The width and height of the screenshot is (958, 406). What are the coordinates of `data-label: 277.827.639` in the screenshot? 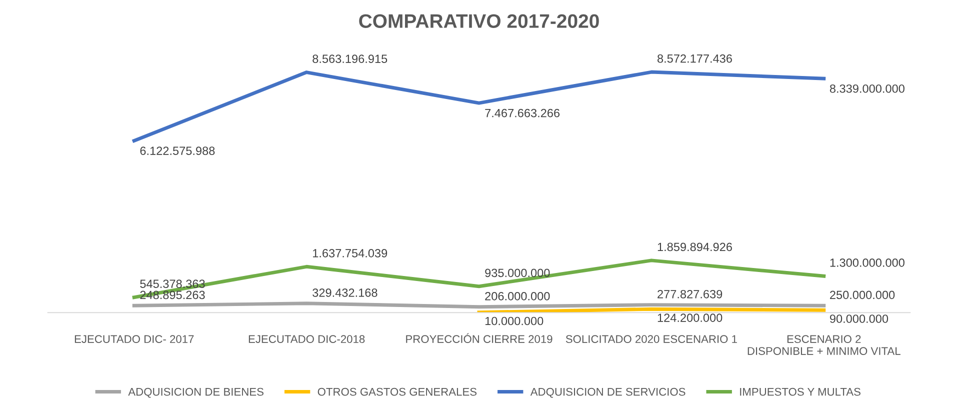 It's located at (690, 294).